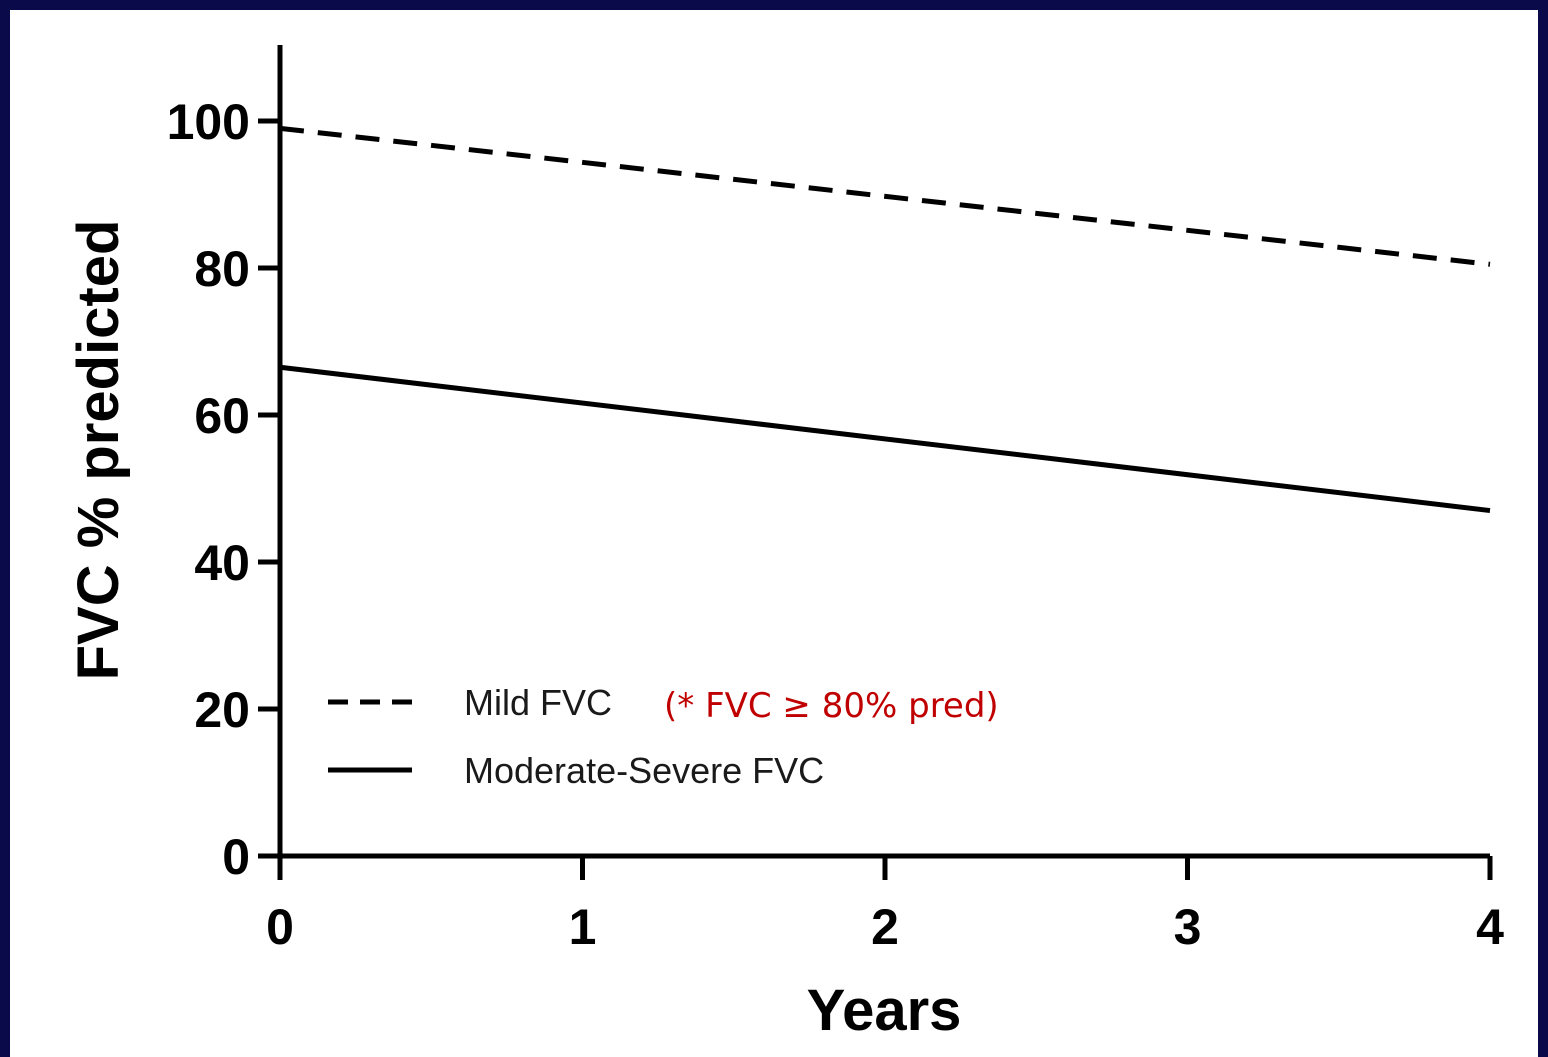 The image size is (1548, 1057). Describe the element at coordinates (538, 702) in the screenshot. I see `legend-label-mild: Mild FVC` at that location.